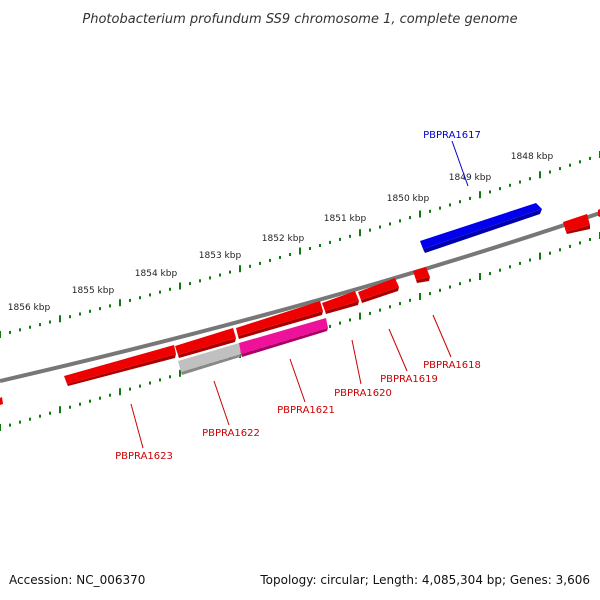 The width and height of the screenshot is (600, 600). Describe the element at coordinates (378, 290) in the screenshot. I see `gene-PBPRA1619` at that location.